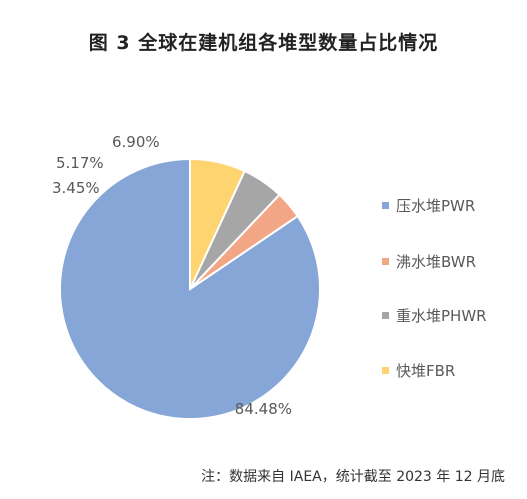 This screenshot has width=527, height=499. I want to click on legend-swatch-fbr, so click(385, 370).